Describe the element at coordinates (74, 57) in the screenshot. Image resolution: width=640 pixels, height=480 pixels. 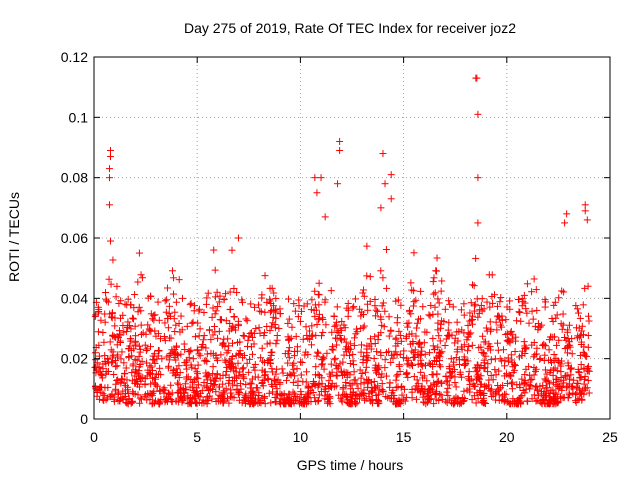
I see `y-tick-label: 0.12` at that location.